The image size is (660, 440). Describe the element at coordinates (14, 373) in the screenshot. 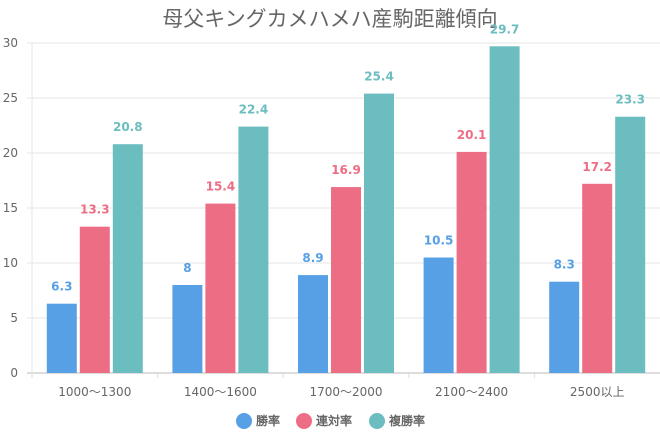

I see `y-tick-label: 0` at that location.